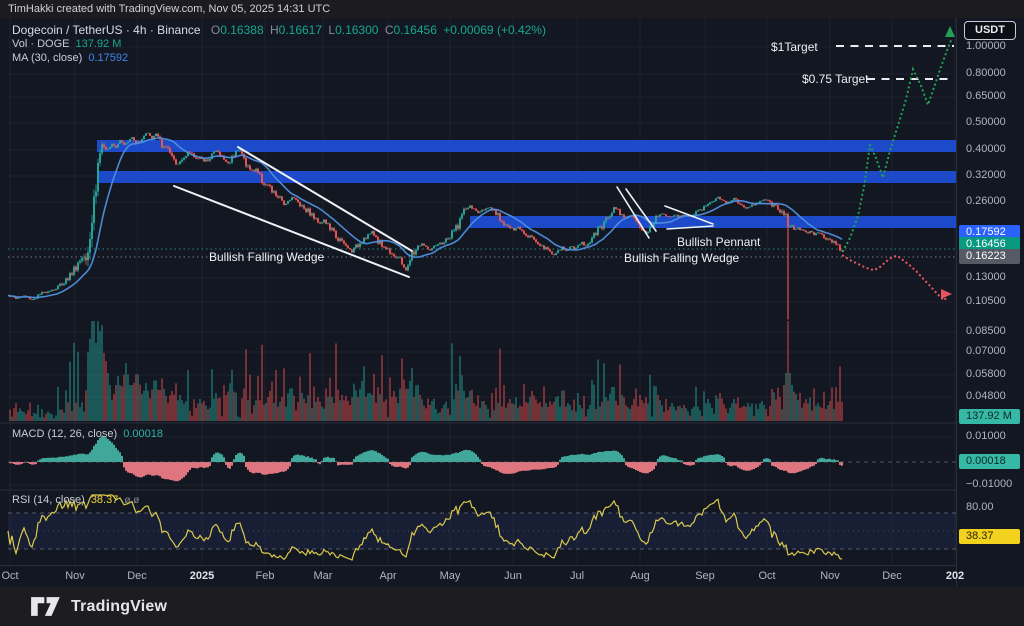 The image size is (1024, 626). What do you see at coordinates (267, 257) in the screenshot?
I see `annotation-bullish-falling-wedge-1: Bullish Falling Wedge` at bounding box center [267, 257].